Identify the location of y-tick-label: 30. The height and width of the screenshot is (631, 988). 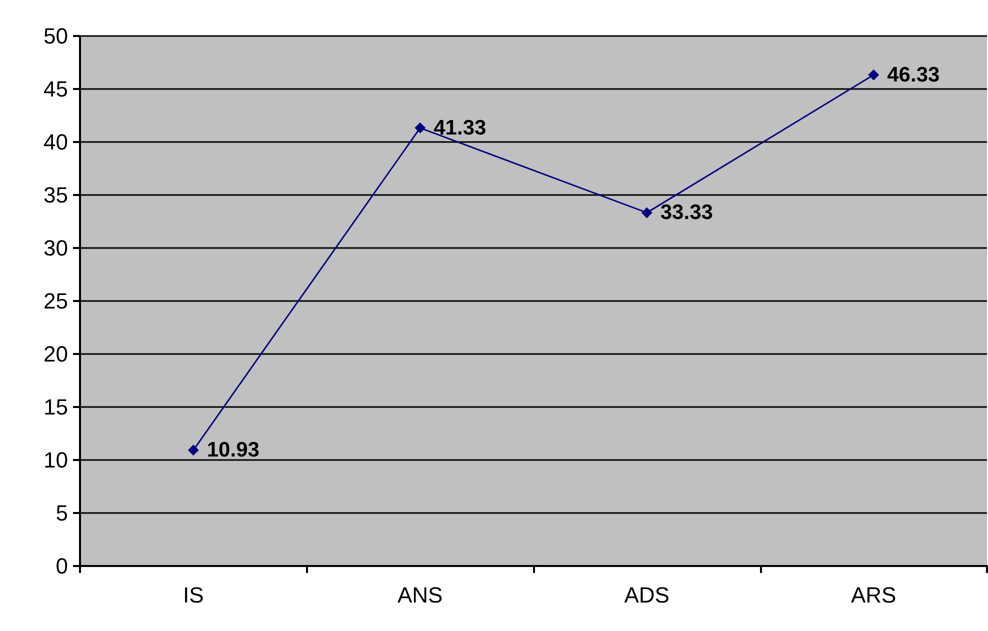
(56, 248).